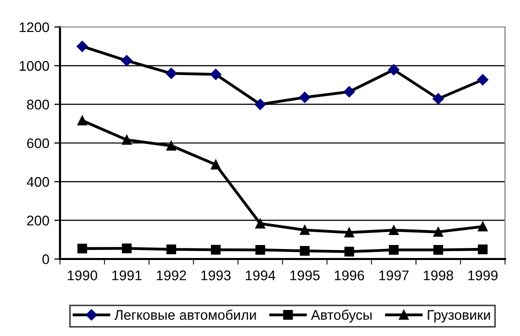  Describe the element at coordinates (38, 143) in the screenshot. I see `y-tick-label: 600` at that location.